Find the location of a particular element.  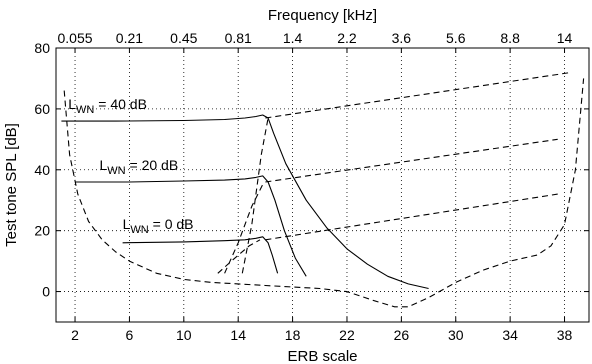

y-axis-title: Test tone SPL [dB] is located at coordinates (11, 185).